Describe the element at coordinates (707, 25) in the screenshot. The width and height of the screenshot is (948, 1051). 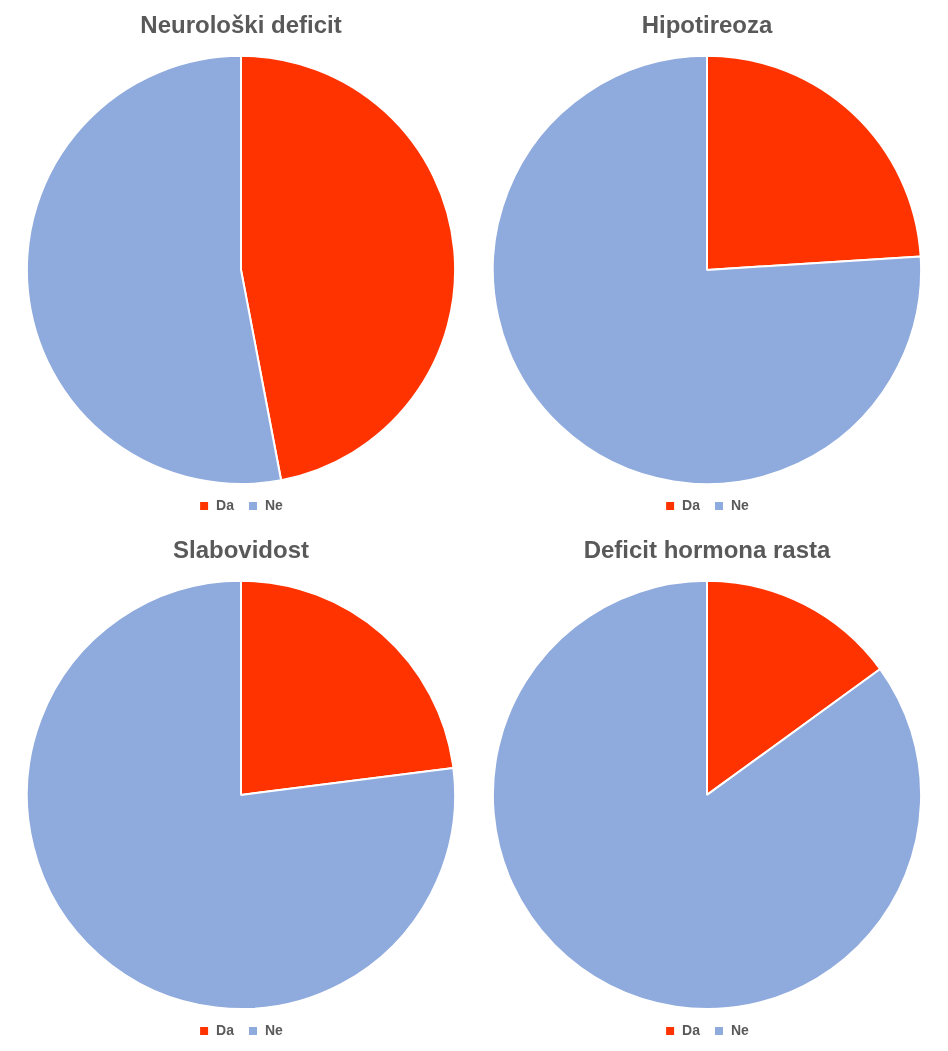
I see `chart-title: Hipotireoza` at that location.